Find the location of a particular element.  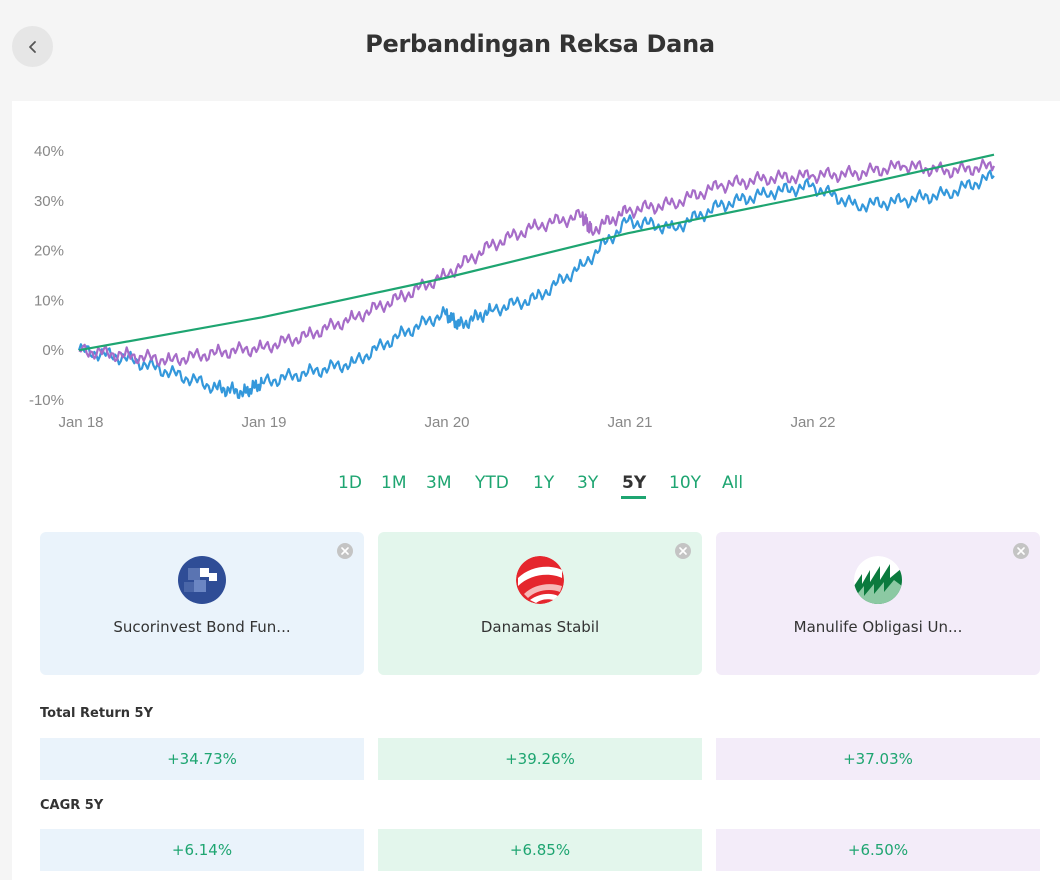

period-option-all: All is located at coordinates (733, 483).